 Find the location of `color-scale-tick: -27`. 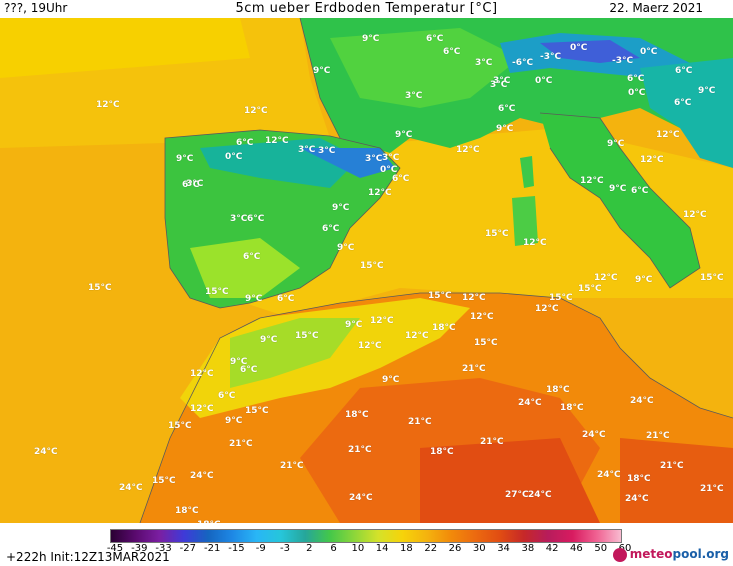

color-scale-tick: -27 is located at coordinates (188, 548).